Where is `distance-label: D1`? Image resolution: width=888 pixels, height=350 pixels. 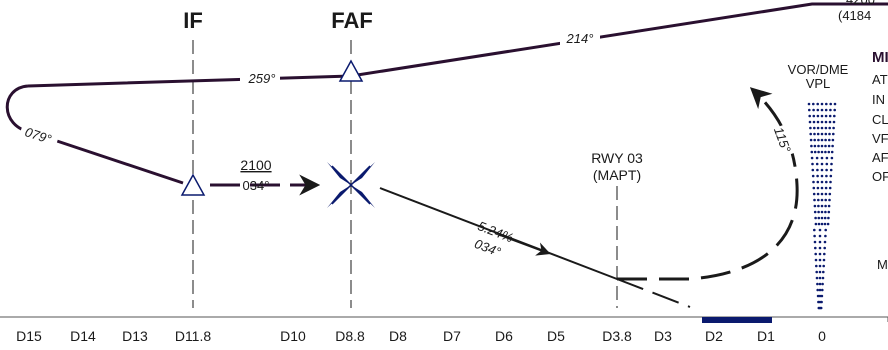 distance-label: D1 is located at coordinates (766, 336).